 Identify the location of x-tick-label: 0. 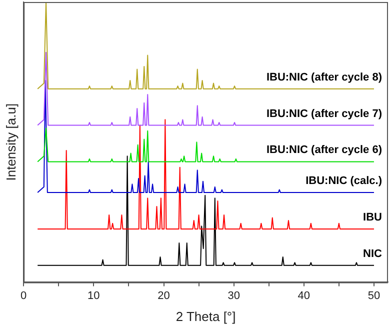
(23, 296).